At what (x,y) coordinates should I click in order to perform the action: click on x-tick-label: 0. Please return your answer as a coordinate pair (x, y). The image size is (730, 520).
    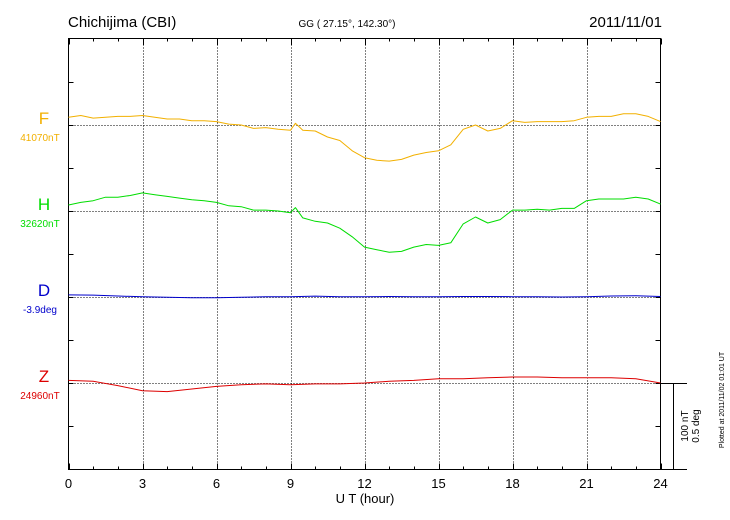
    Looking at the image, I should click on (68, 483).